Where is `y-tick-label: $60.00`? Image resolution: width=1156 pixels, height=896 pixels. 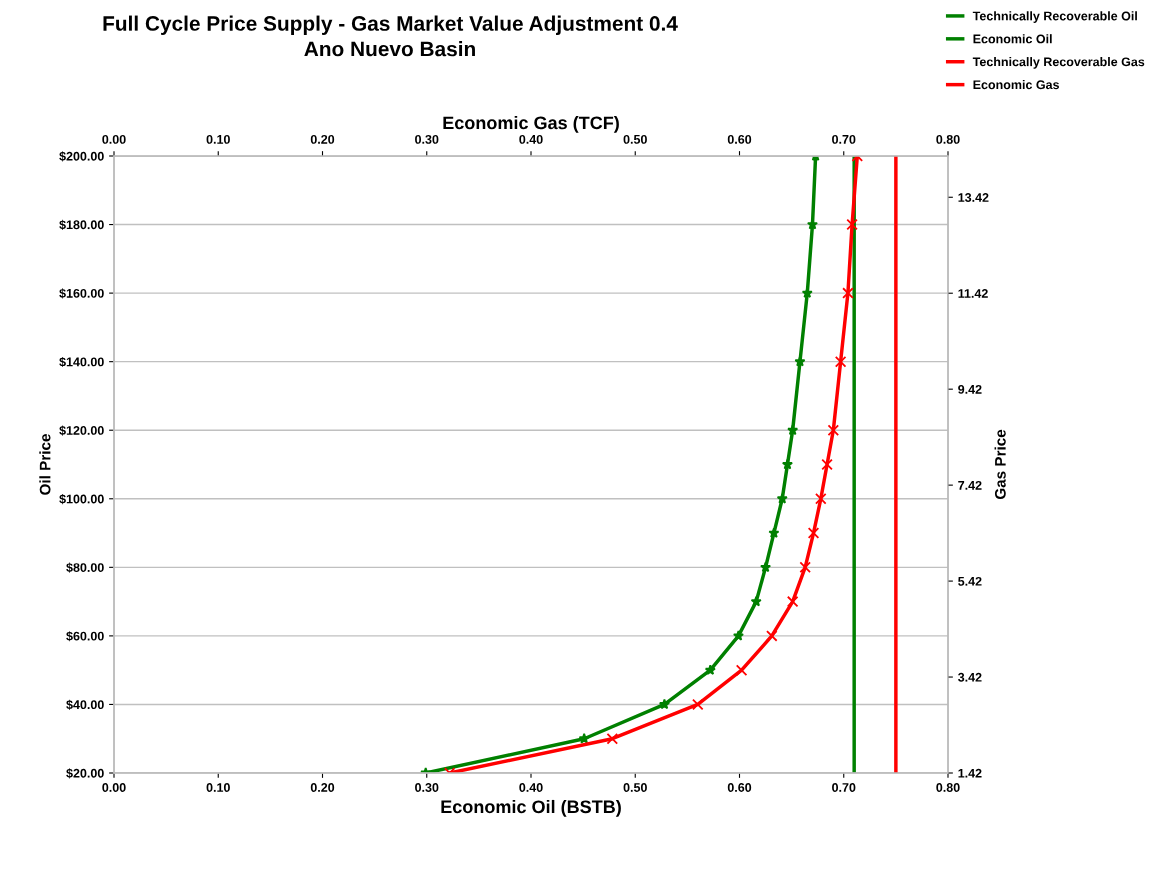
y-tick-label: $60.00 is located at coordinates (85, 636).